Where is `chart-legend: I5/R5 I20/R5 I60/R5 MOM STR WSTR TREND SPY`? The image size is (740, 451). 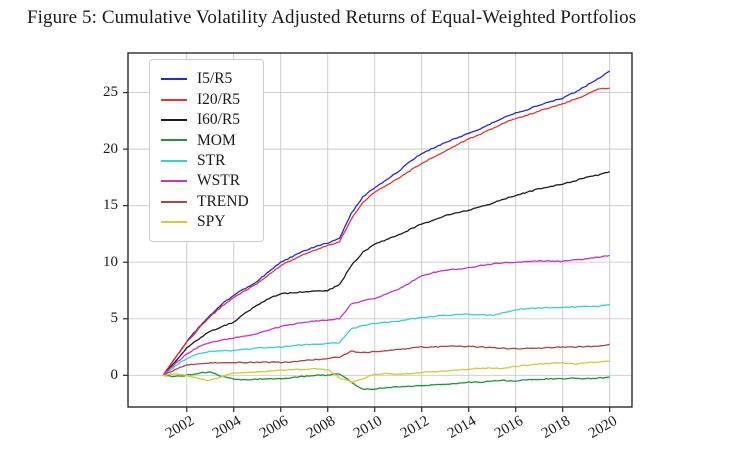 chart-legend: I5/R5 I20/R5 I60/R5 MOM STR WSTR TREND SPY is located at coordinates (206, 151).